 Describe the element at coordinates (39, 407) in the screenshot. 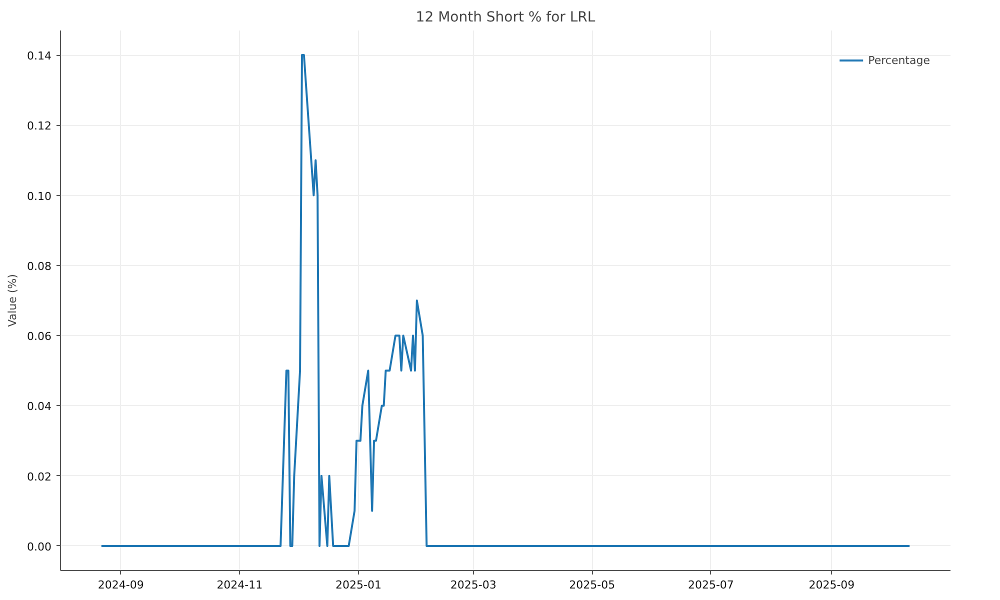

I see `y-tick-label: 0.04` at that location.